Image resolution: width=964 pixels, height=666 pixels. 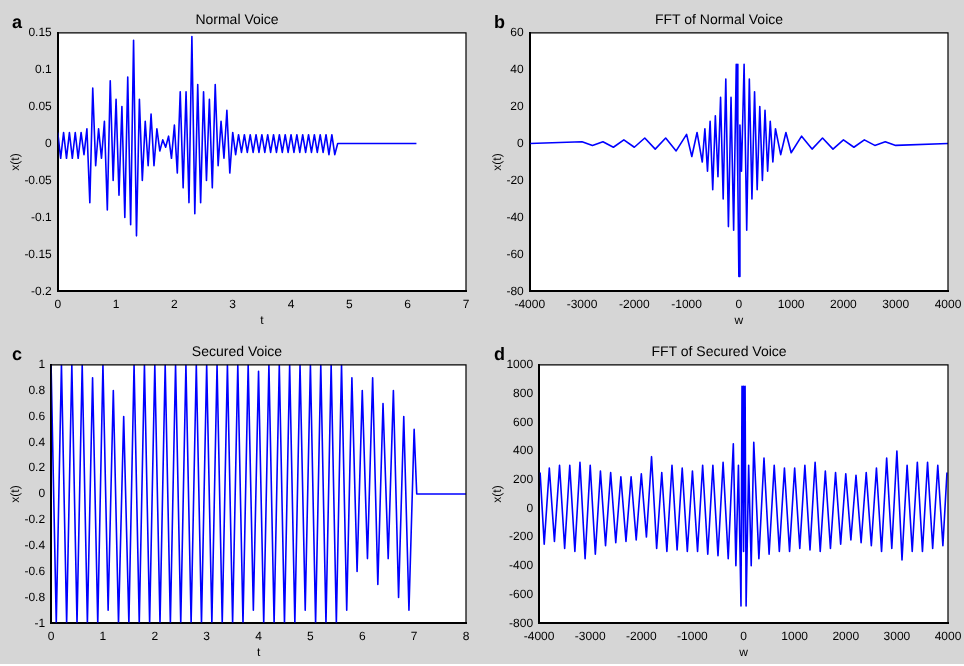 I want to click on text: a, so click(x=17, y=22).